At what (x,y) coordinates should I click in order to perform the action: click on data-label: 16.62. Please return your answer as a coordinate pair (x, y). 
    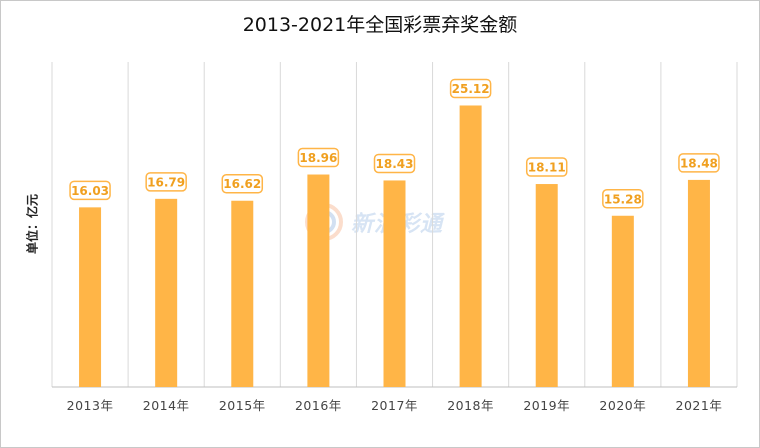
    Looking at the image, I should click on (242, 184).